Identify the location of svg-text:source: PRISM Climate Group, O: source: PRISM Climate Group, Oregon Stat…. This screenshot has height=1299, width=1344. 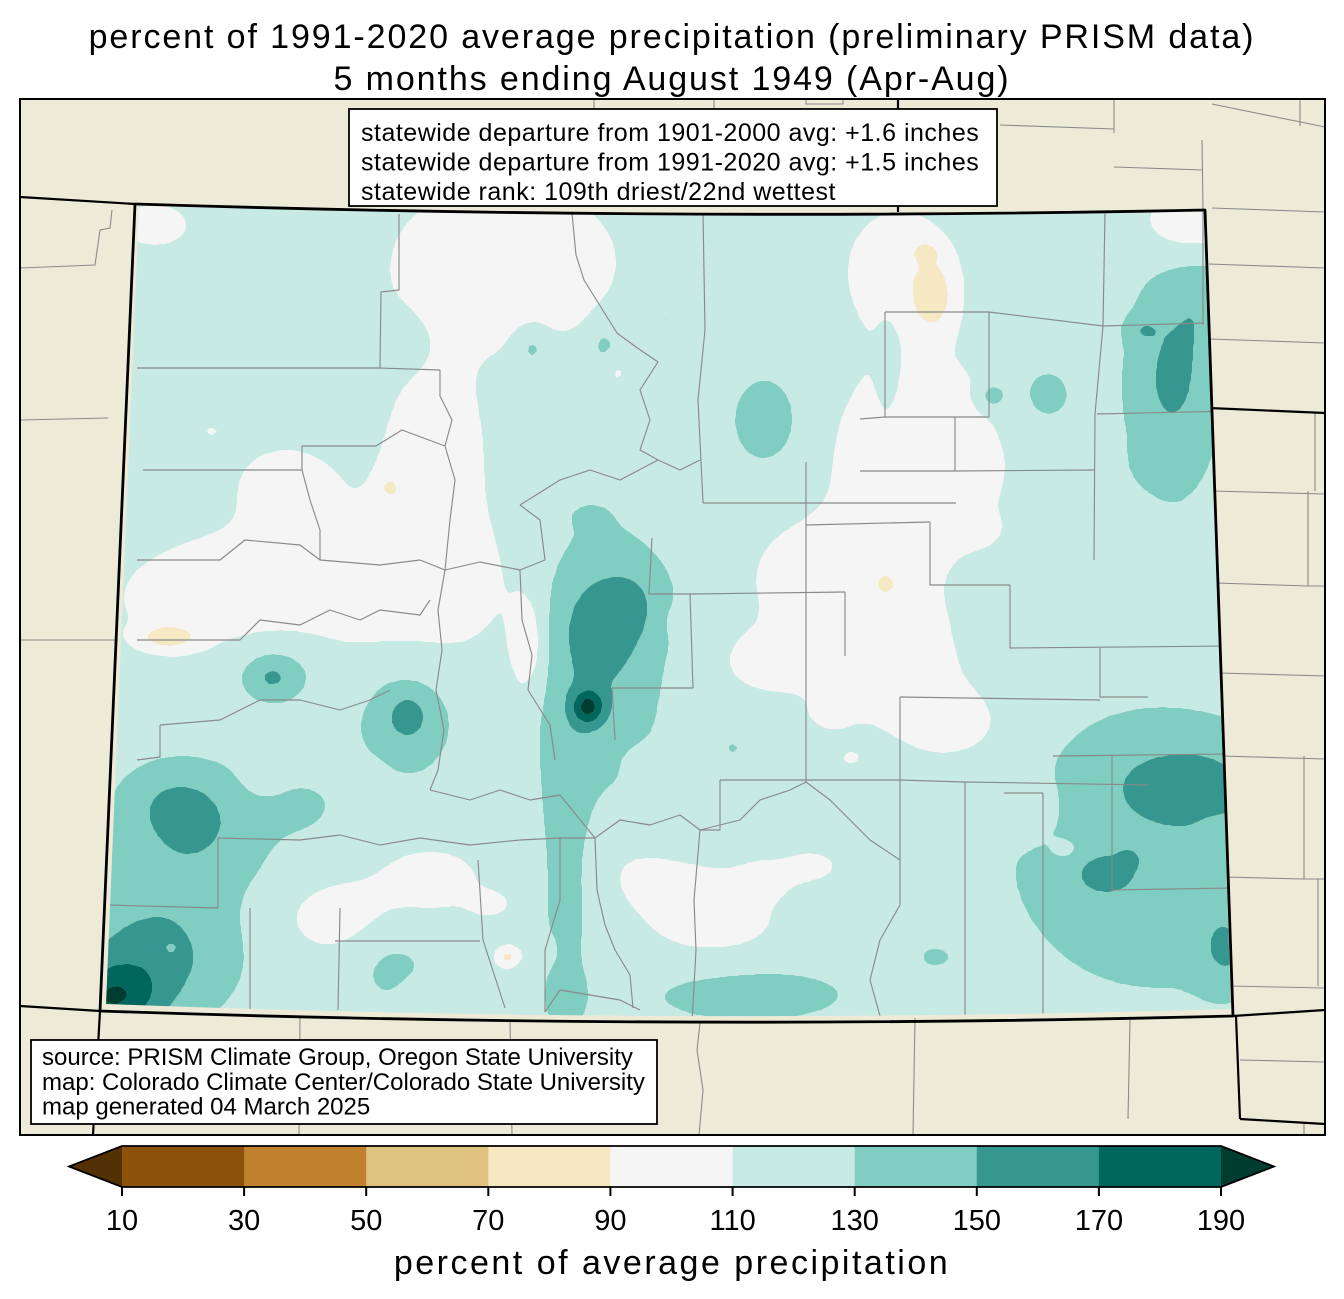
(337, 1057).